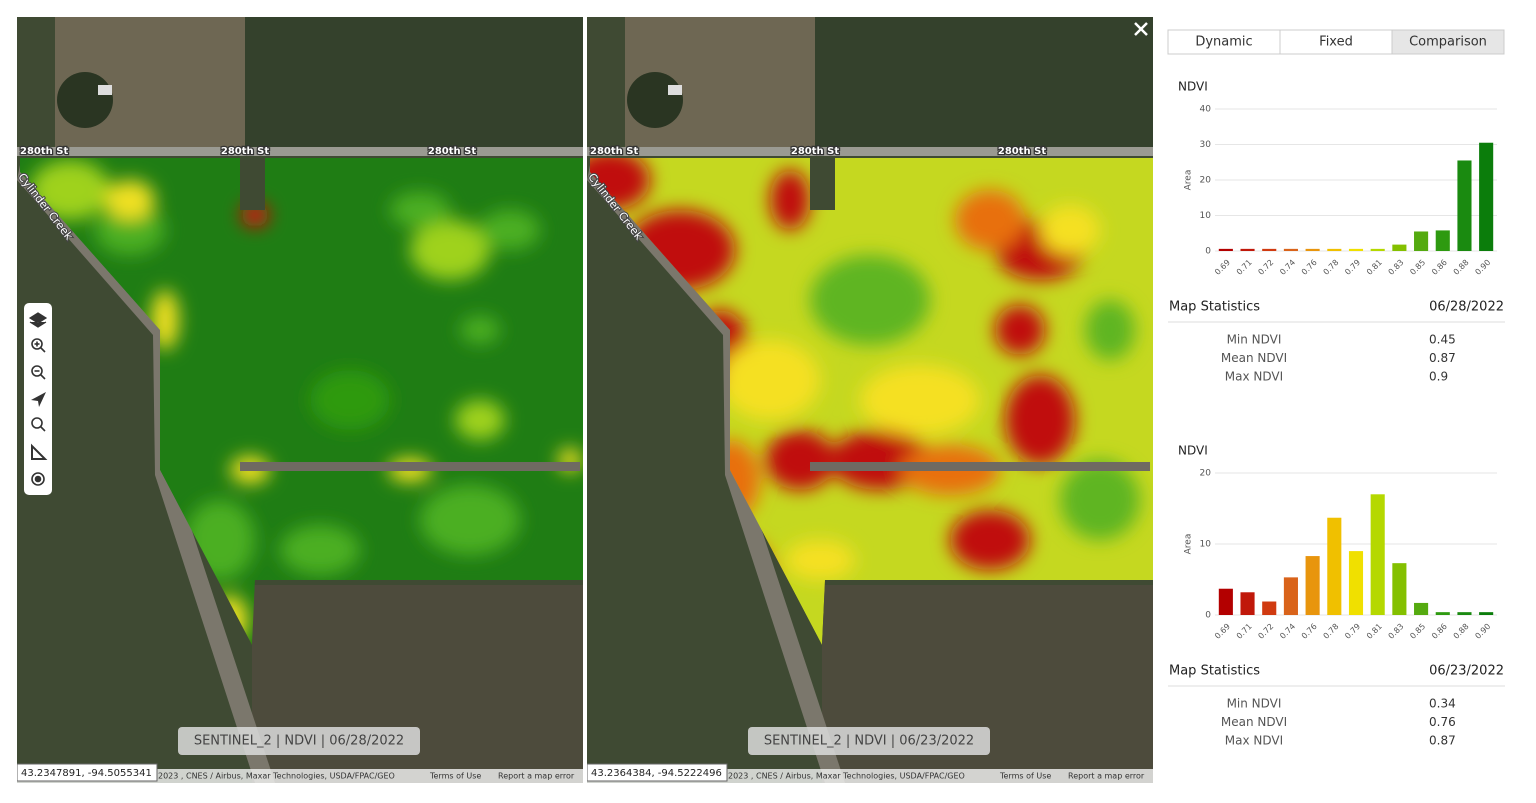 The width and height of the screenshot is (1536, 803). Describe the element at coordinates (1466, 307) in the screenshot. I see `stats-date: 06/28/2022` at that location.